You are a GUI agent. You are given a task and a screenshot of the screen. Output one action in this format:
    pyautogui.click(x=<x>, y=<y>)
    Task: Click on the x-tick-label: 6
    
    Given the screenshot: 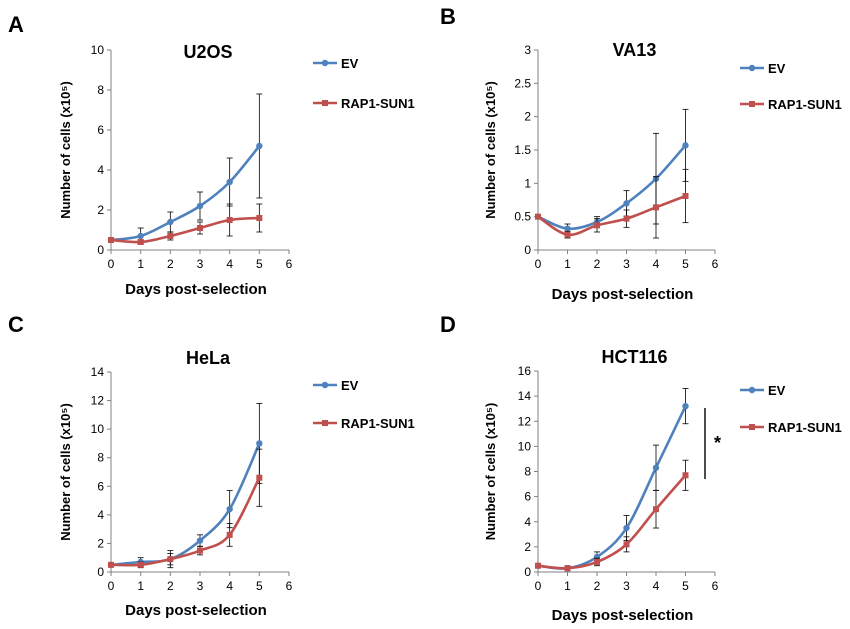 What is the action you would take?
    pyautogui.click(x=715, y=264)
    